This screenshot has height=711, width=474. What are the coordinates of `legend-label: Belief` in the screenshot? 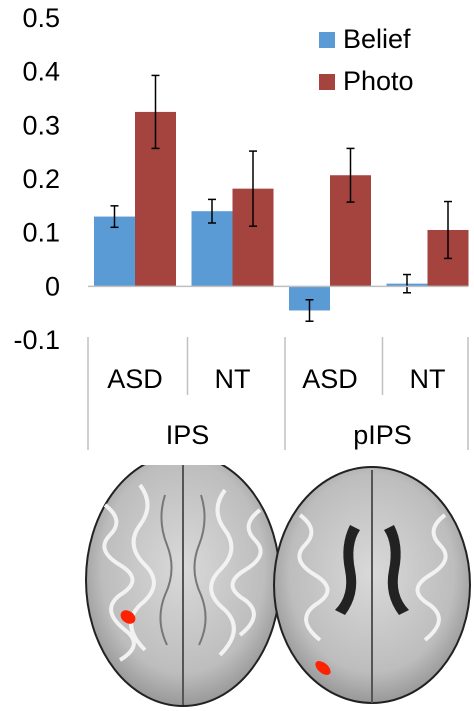 It's located at (377, 39).